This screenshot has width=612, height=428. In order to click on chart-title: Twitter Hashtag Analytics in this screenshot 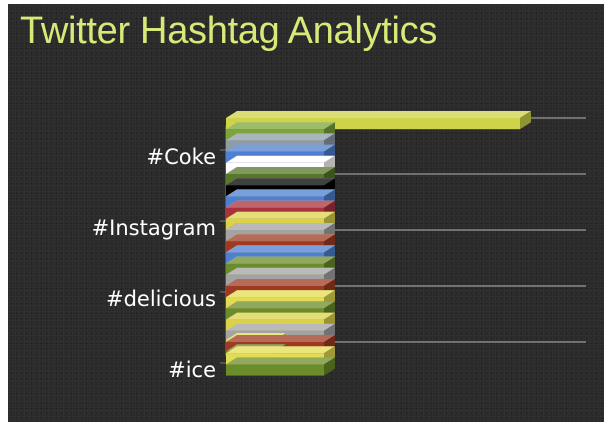, I will do `click(229, 31)`.